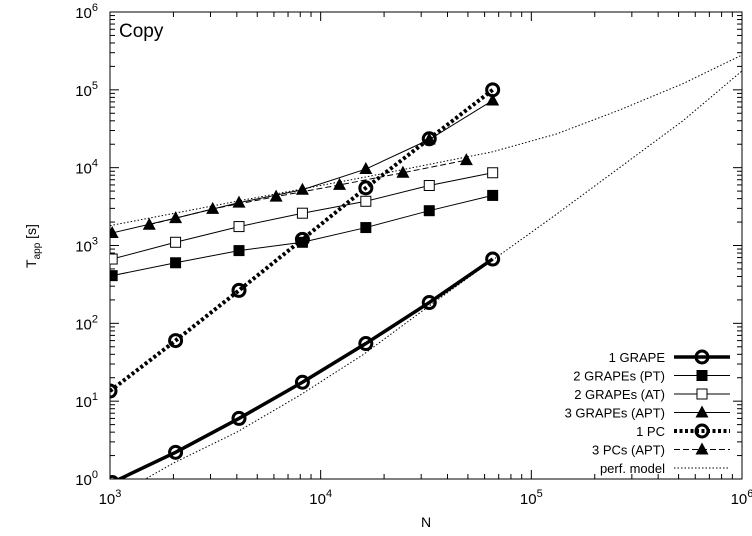  I want to click on legend-label: 2 GRAPEs (PT), so click(619, 376).